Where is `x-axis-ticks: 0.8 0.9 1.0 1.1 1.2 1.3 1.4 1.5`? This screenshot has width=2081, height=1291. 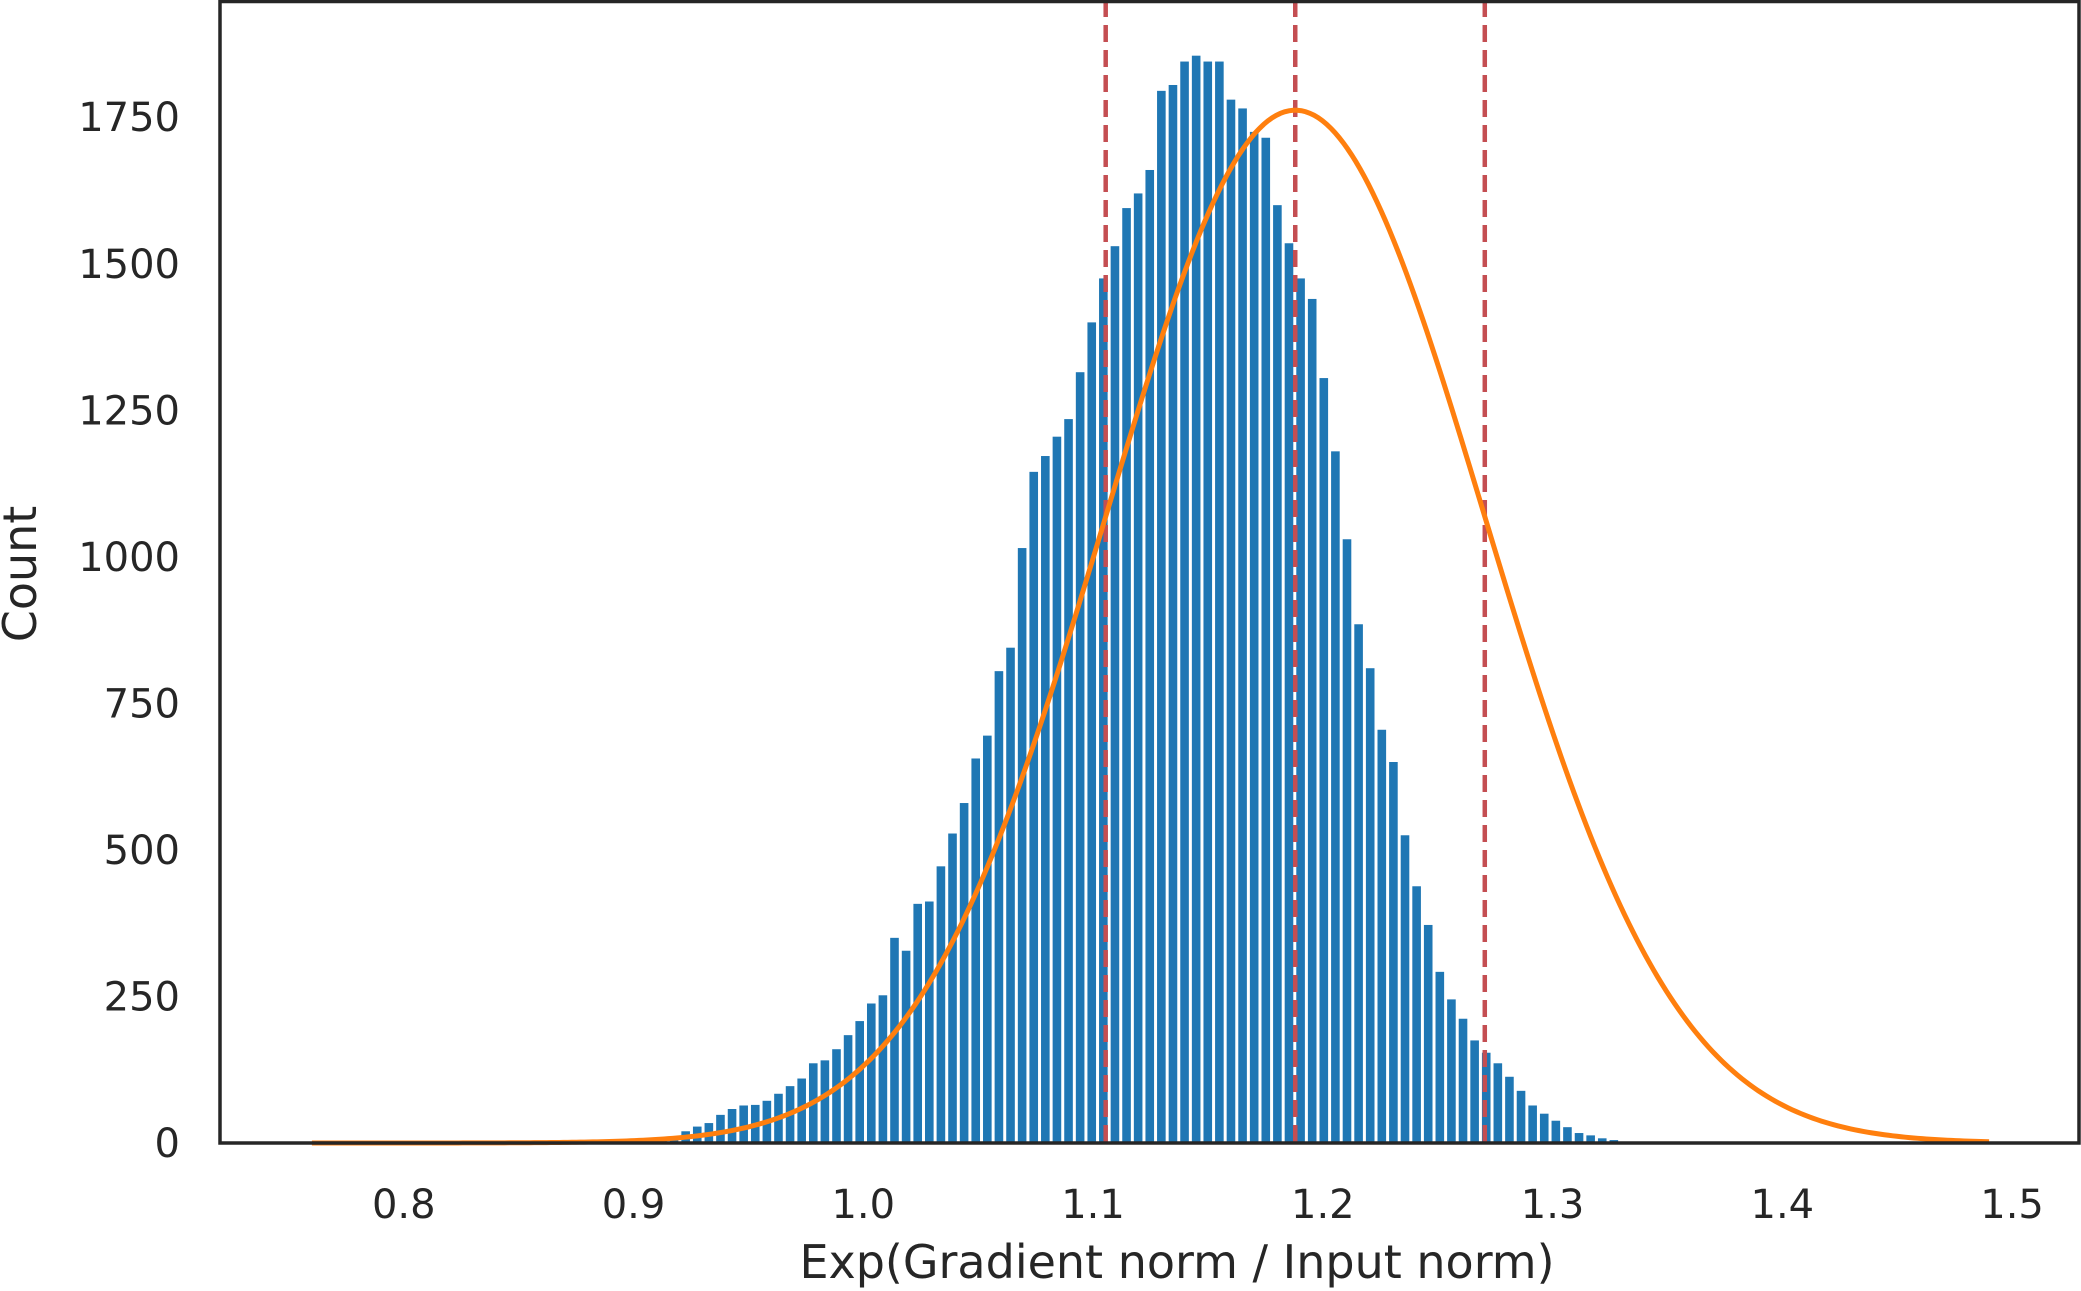 x-axis-ticks: 0.8 0.9 1.0 1.1 1.2 1.3 1.4 1.5 is located at coordinates (1208, 1205).